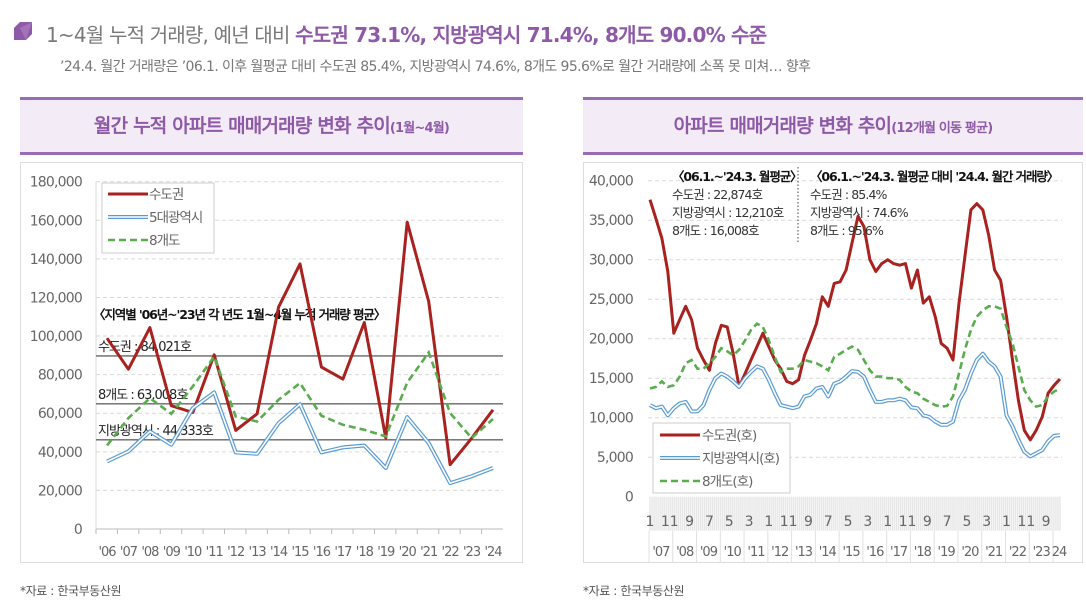 The height and width of the screenshot is (607, 1086). What do you see at coordinates (171, 35) in the screenshot?
I see `title-plain: 1~4월 누적 거래량, 예년 대비` at bounding box center [171, 35].